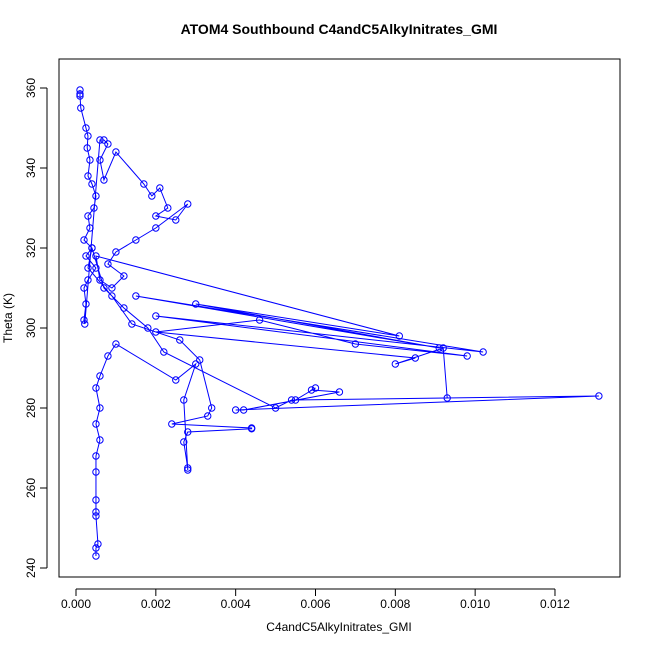 This screenshot has height=650, width=650. Describe the element at coordinates (76, 604) in the screenshot. I see `x-tick-label: 0.000` at that location.